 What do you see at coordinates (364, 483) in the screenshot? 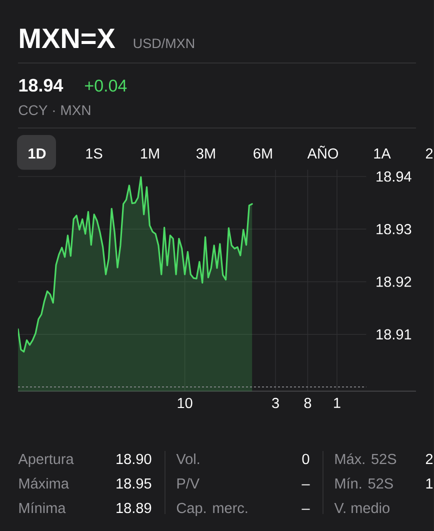
I see `text: Mín. 52S` at bounding box center [364, 483].